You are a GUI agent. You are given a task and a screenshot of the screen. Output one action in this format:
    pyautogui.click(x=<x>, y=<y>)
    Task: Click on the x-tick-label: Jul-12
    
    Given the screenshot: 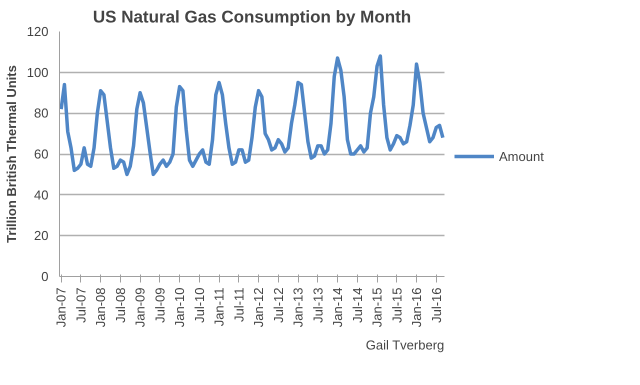 What is the action you would take?
    pyautogui.click(x=278, y=305)
    